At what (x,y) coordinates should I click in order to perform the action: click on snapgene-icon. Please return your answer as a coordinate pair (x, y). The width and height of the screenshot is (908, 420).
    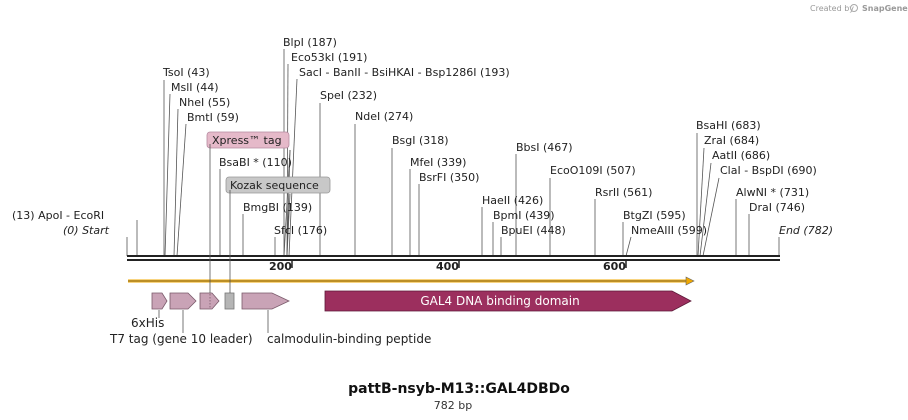
    Looking at the image, I should click on (854, 8).